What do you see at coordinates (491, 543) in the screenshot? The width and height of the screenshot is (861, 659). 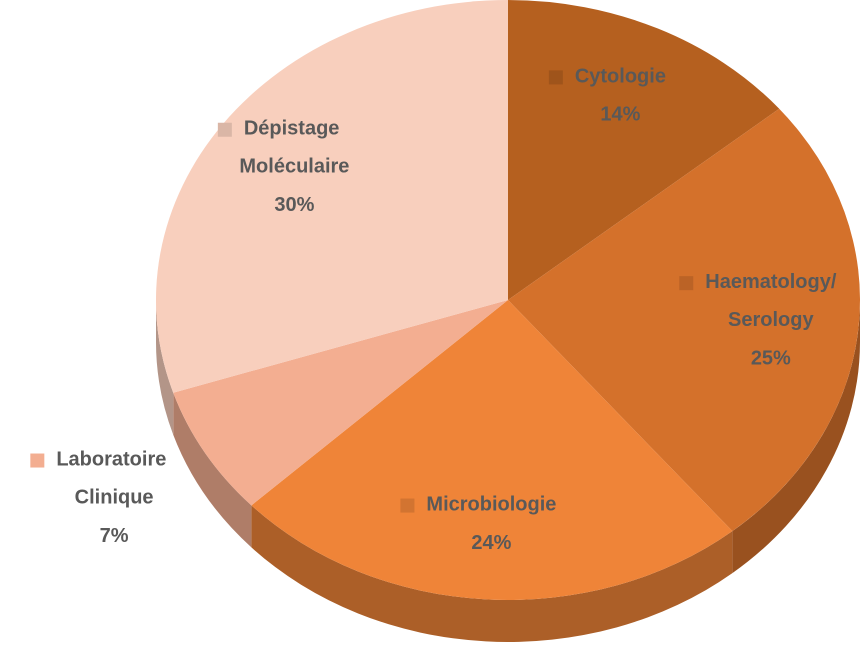 I see `data-label-value: 24%` at bounding box center [491, 543].